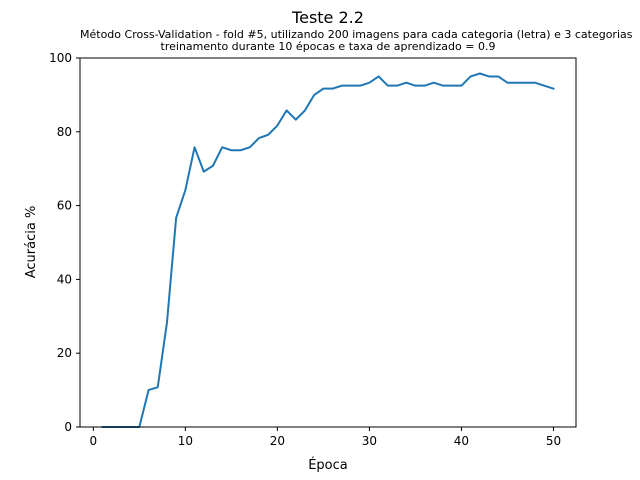 Image resolution: width=640 pixels, height=480 pixels. What do you see at coordinates (68, 427) in the screenshot?
I see `y-tick-label: 0` at bounding box center [68, 427].